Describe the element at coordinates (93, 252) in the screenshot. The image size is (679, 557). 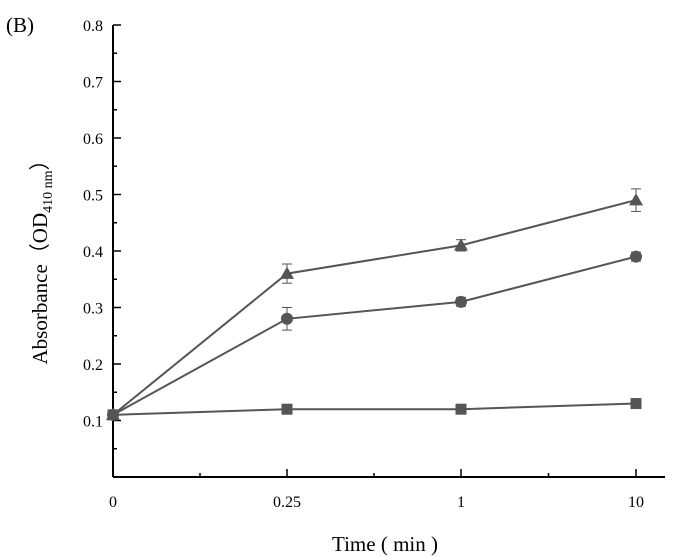
I see `y-tick-label: 0.4` at that location.